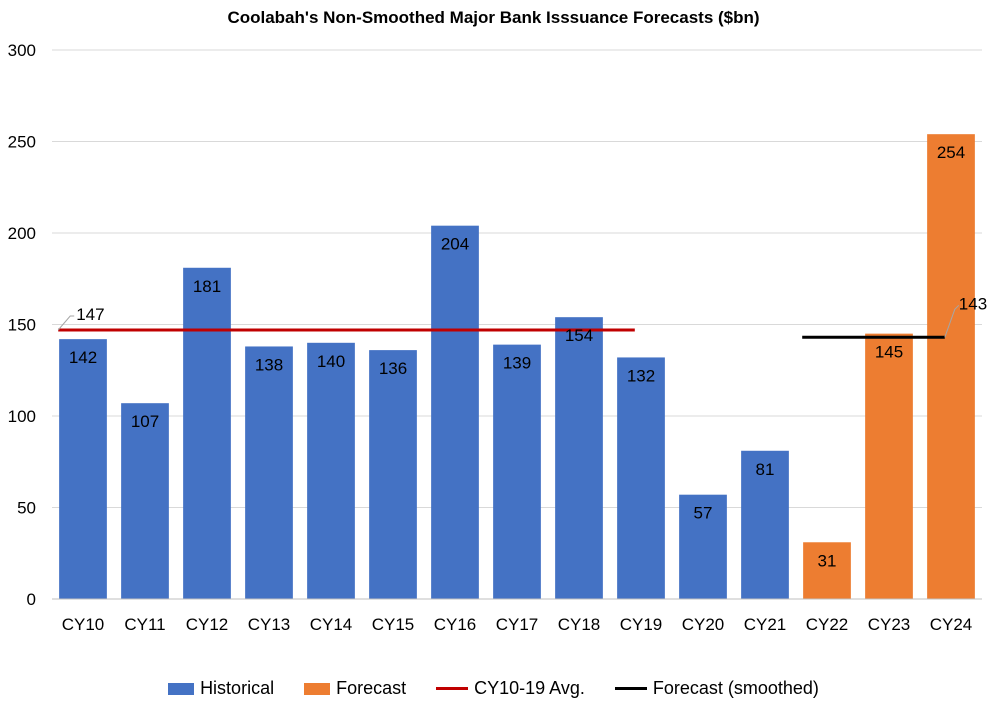 The width and height of the screenshot is (987, 715). What do you see at coordinates (83, 624) in the screenshot?
I see `x-tick-label: CY10` at bounding box center [83, 624].